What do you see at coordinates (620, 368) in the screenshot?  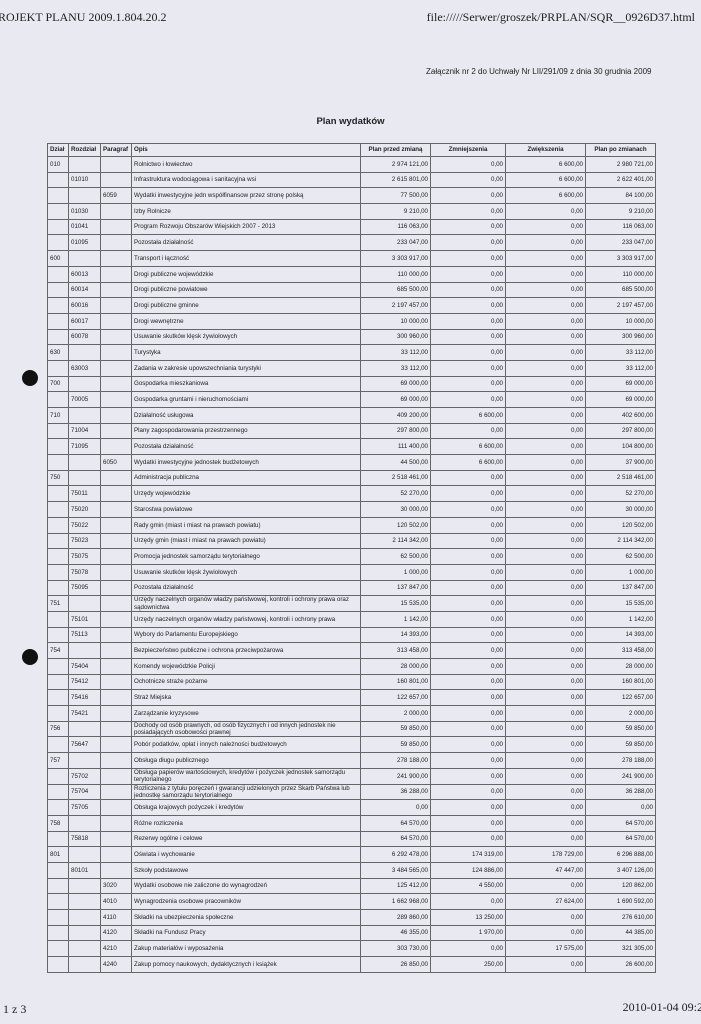 I see `table-cell: 33 112,00` at bounding box center [620, 368].